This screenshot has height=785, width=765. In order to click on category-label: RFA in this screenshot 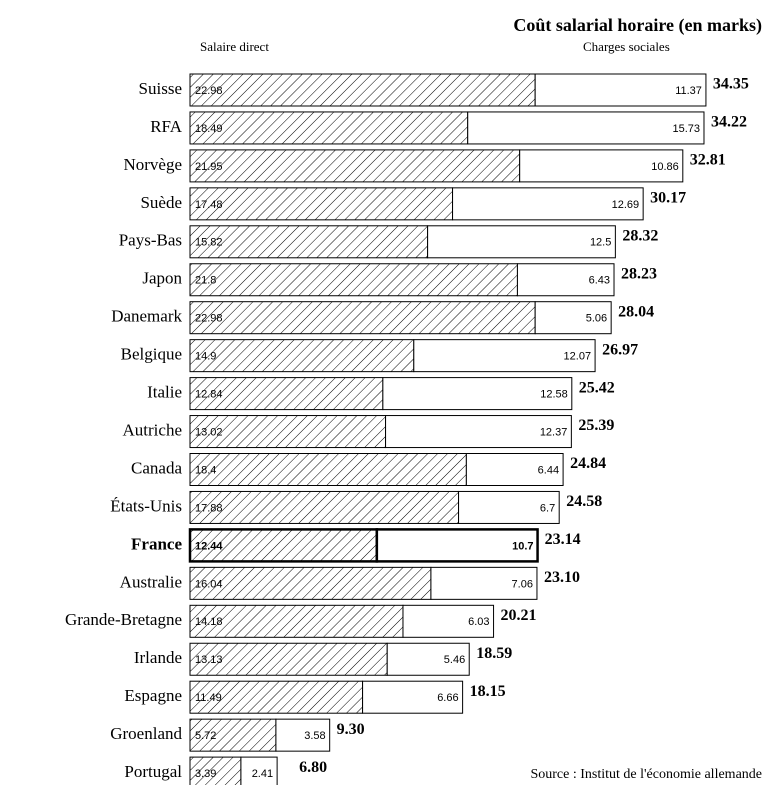, I will do `click(166, 126)`.